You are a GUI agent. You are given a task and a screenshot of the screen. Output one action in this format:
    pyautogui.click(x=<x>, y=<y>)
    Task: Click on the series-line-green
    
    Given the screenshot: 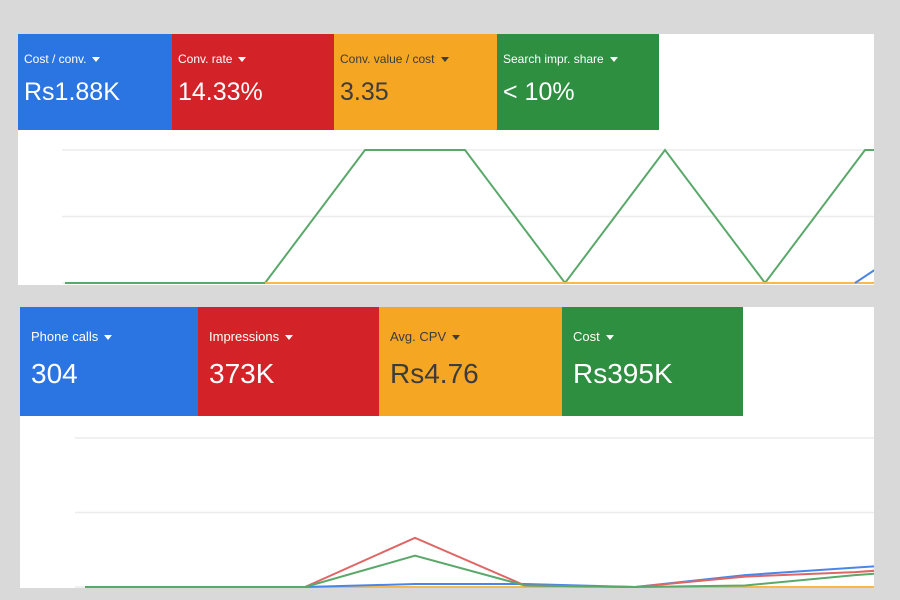 What is the action you would take?
    pyautogui.click(x=479, y=571)
    